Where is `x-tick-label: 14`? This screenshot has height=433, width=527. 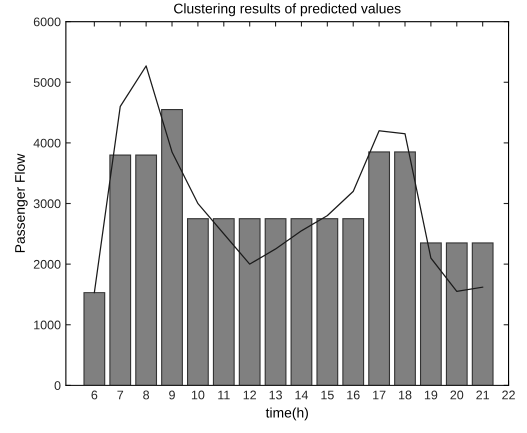
x-tick-label: 14 is located at coordinates (301, 395).